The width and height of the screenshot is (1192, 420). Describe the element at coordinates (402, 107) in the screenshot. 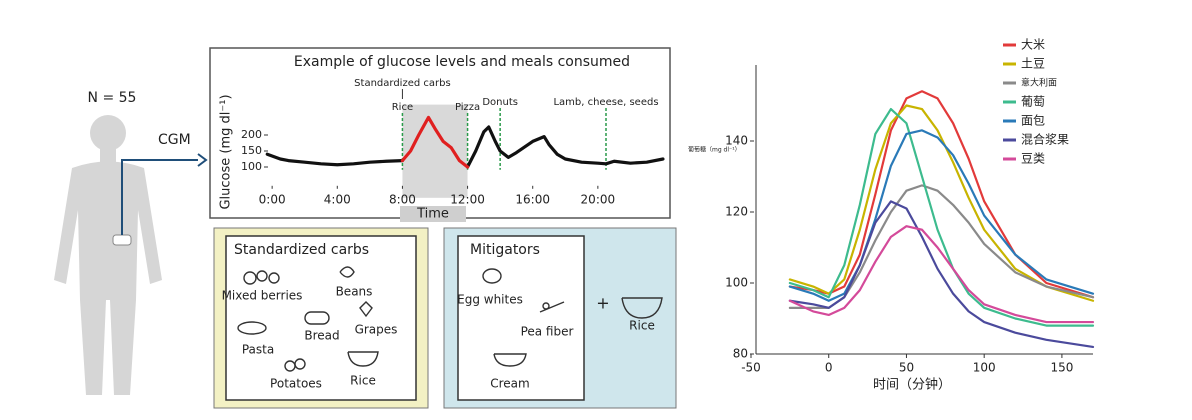

I see `annotation: Rice` at that location.